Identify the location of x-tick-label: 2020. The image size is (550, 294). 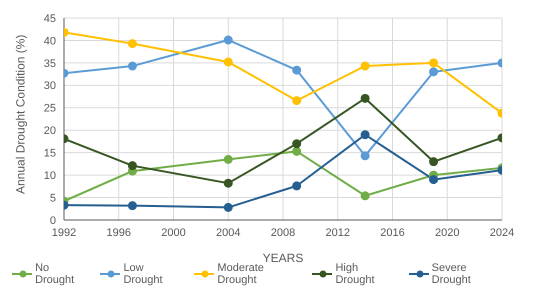
(447, 232).